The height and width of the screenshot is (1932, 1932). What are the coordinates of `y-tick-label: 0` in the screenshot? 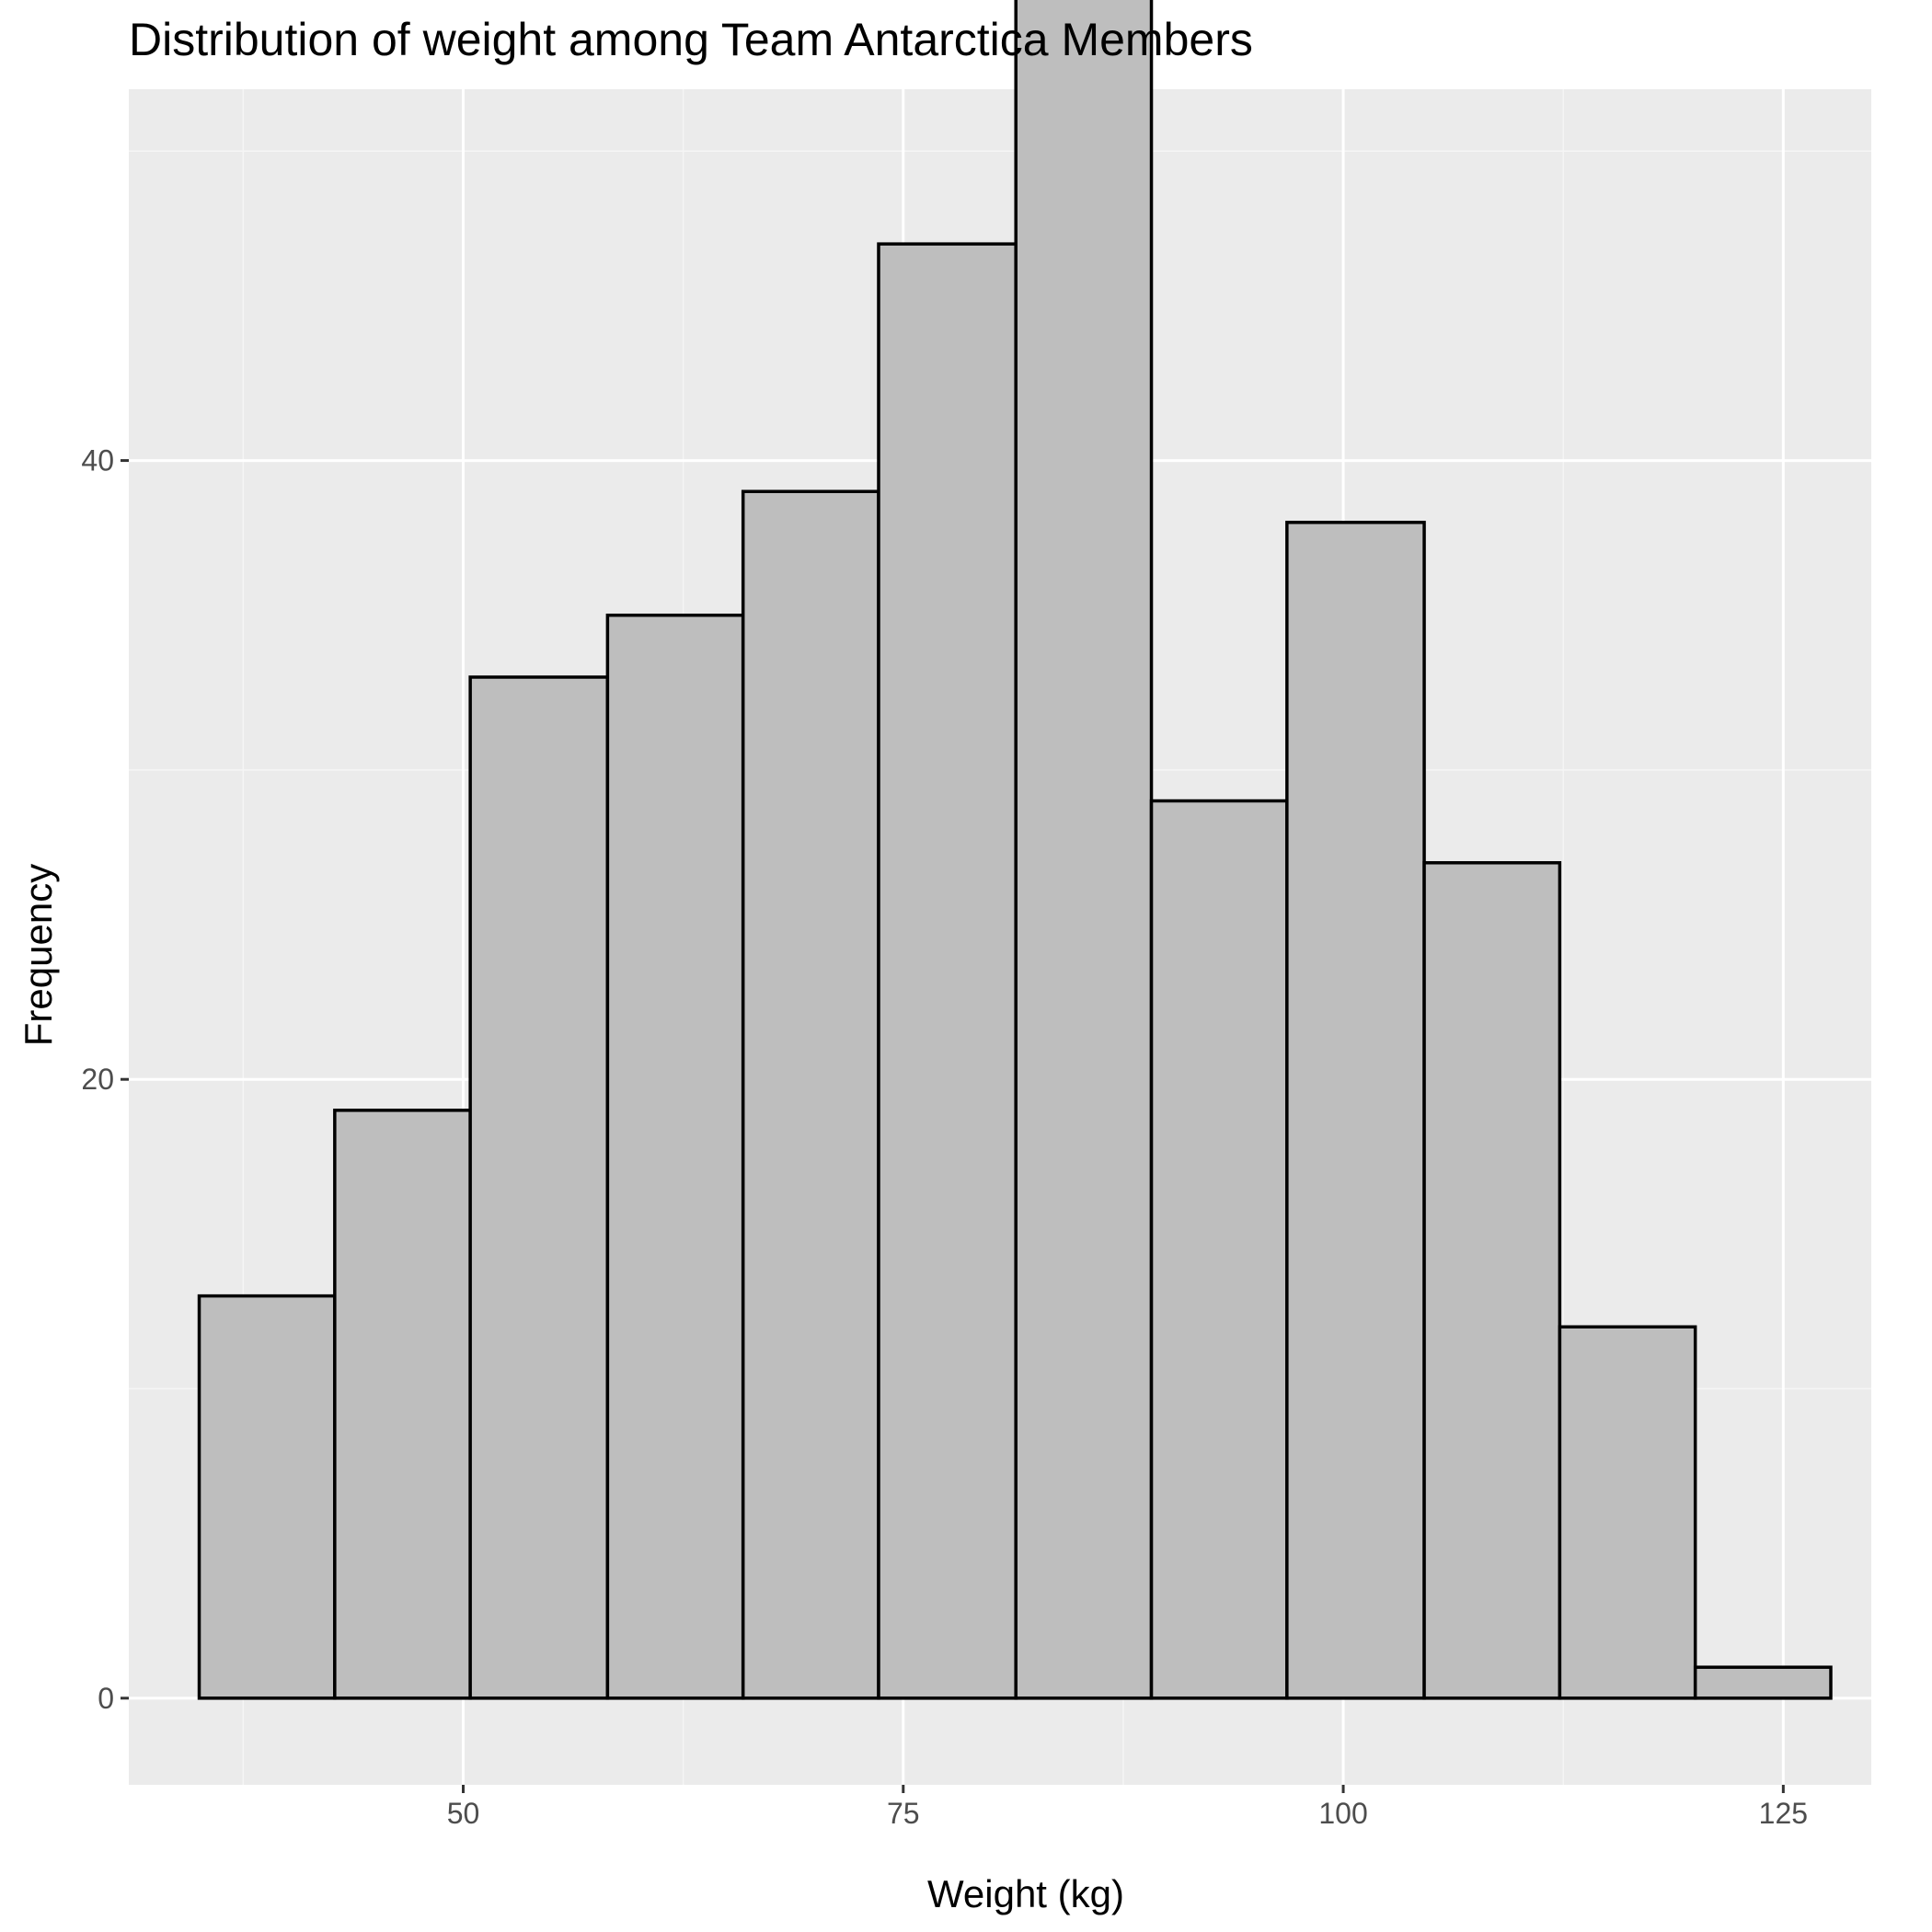 It's located at (106, 1698).